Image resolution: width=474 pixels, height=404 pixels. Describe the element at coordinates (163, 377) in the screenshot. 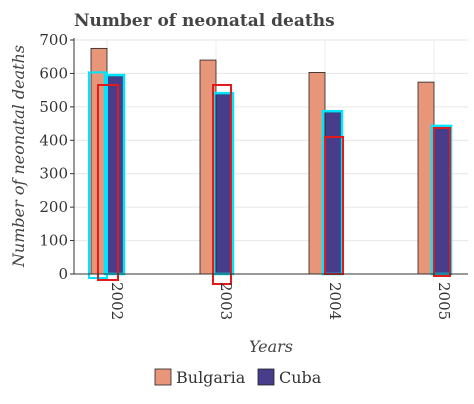

I see `legend-swatch-bulgaria` at that location.